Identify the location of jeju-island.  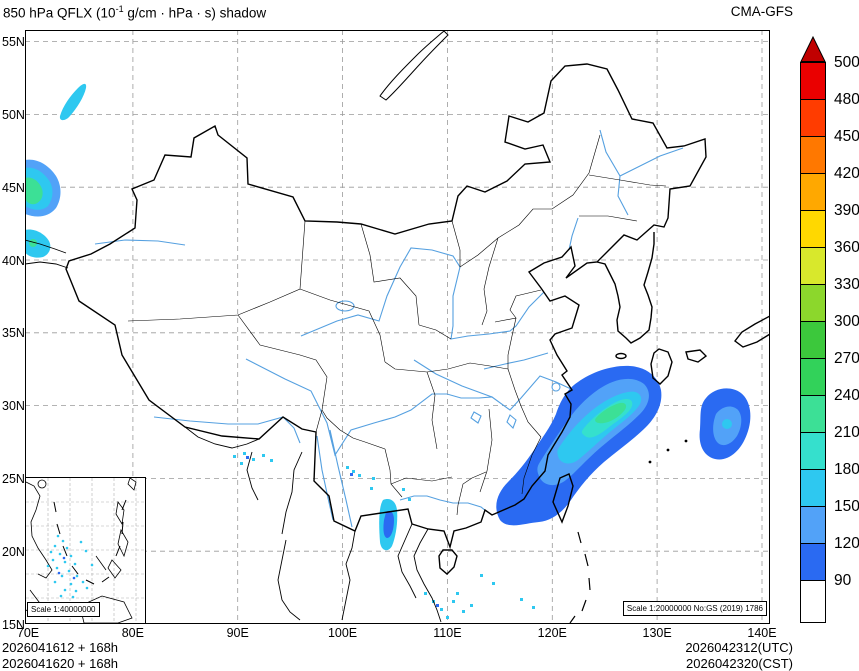
(621, 356).